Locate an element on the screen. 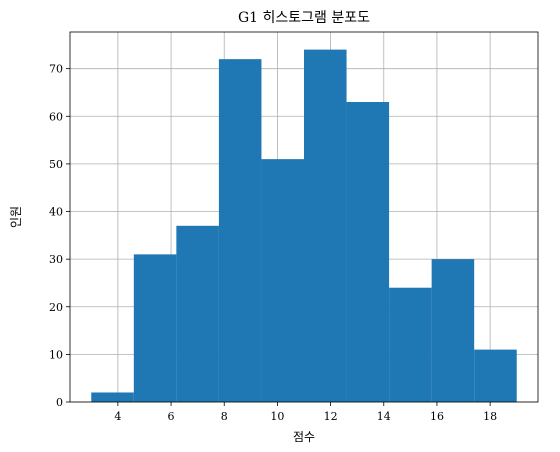  x-tick-label: 18 is located at coordinates (490, 416).